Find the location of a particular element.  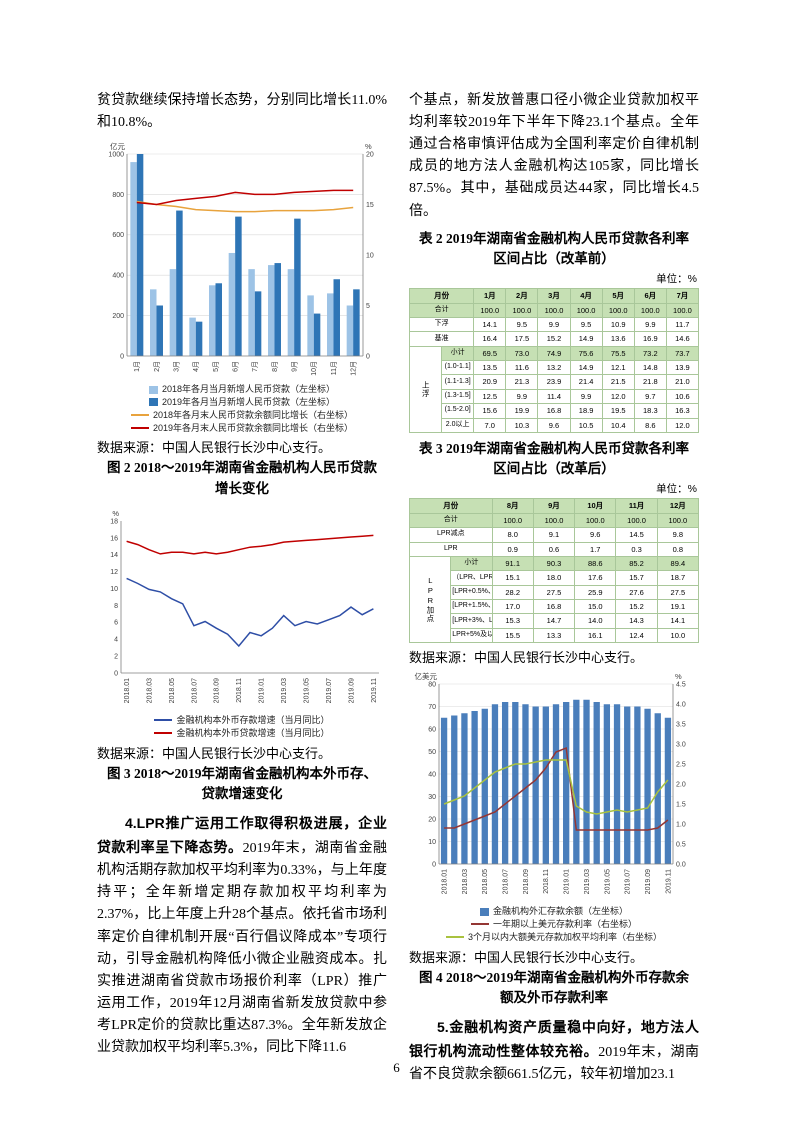

table-cell: 15.0 is located at coordinates (595, 607).